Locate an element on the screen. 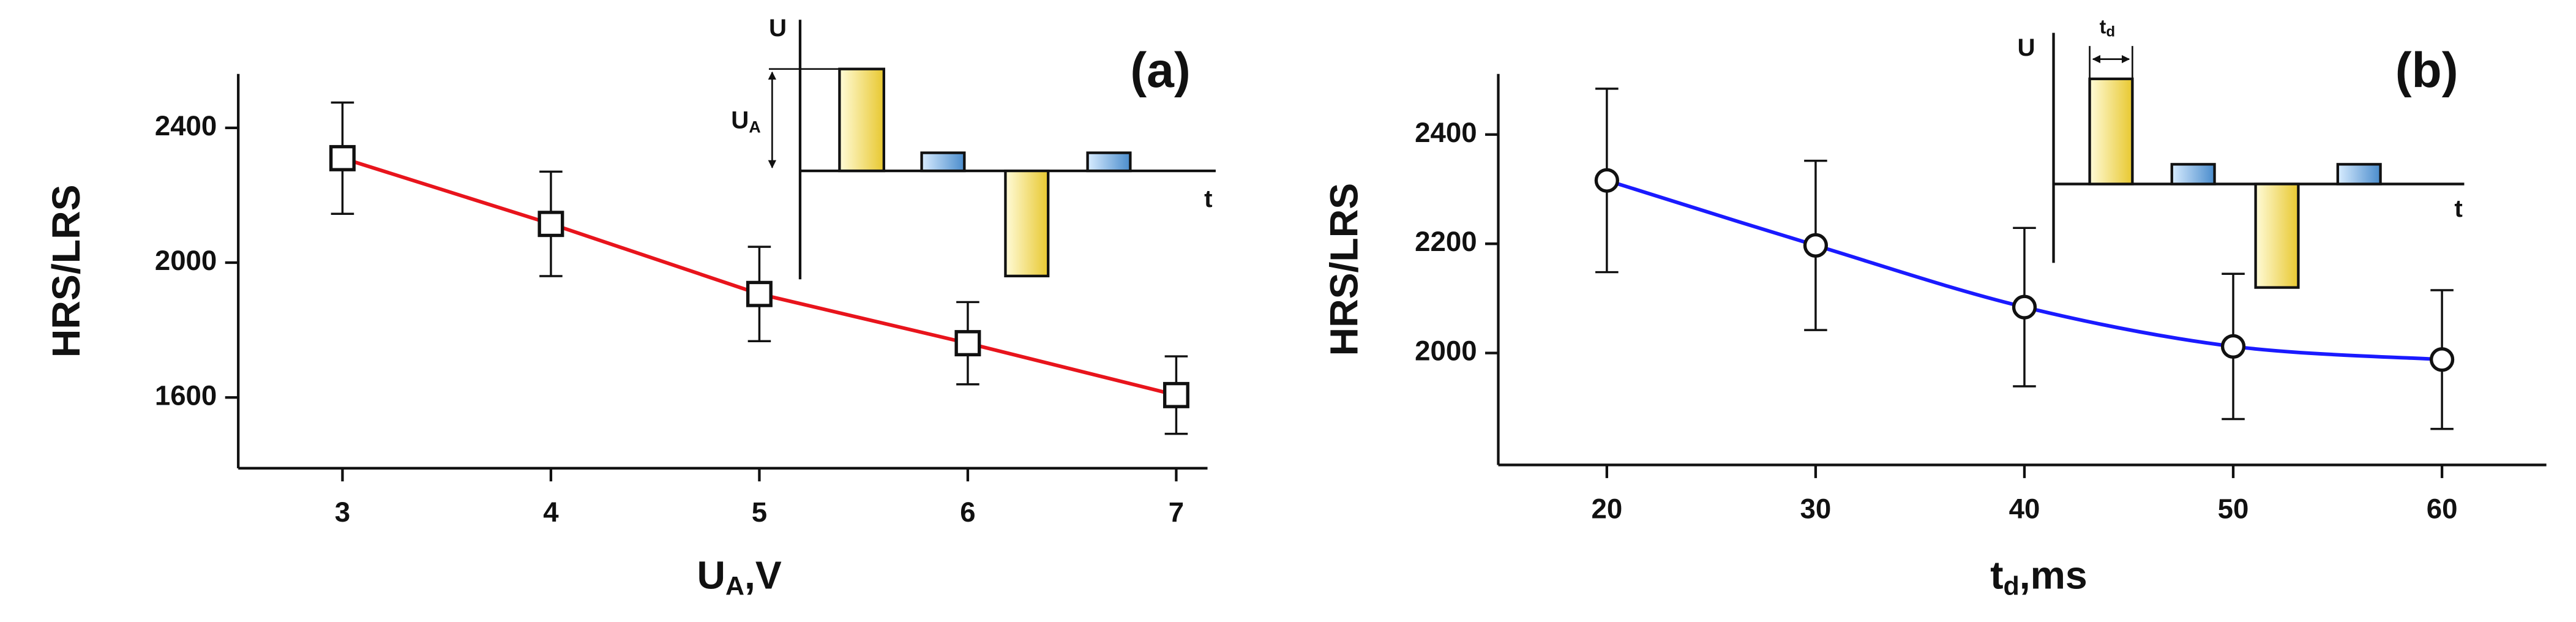  inset-b is located at coordinates (2258, 160).